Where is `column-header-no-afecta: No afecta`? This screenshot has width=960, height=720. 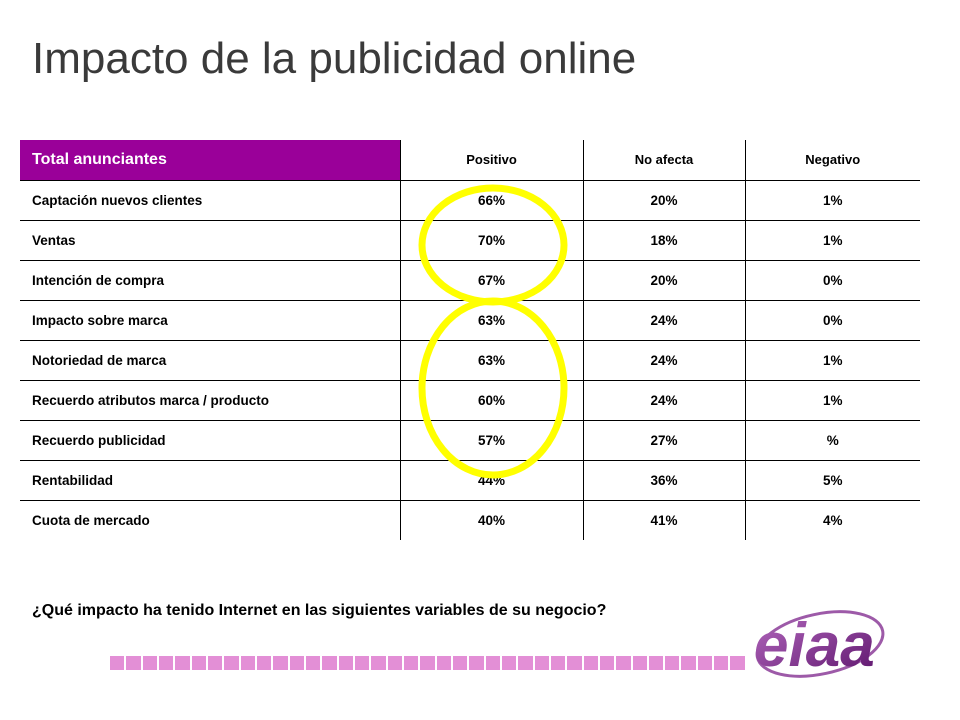 column-header-no-afecta: No afecta is located at coordinates (663, 160).